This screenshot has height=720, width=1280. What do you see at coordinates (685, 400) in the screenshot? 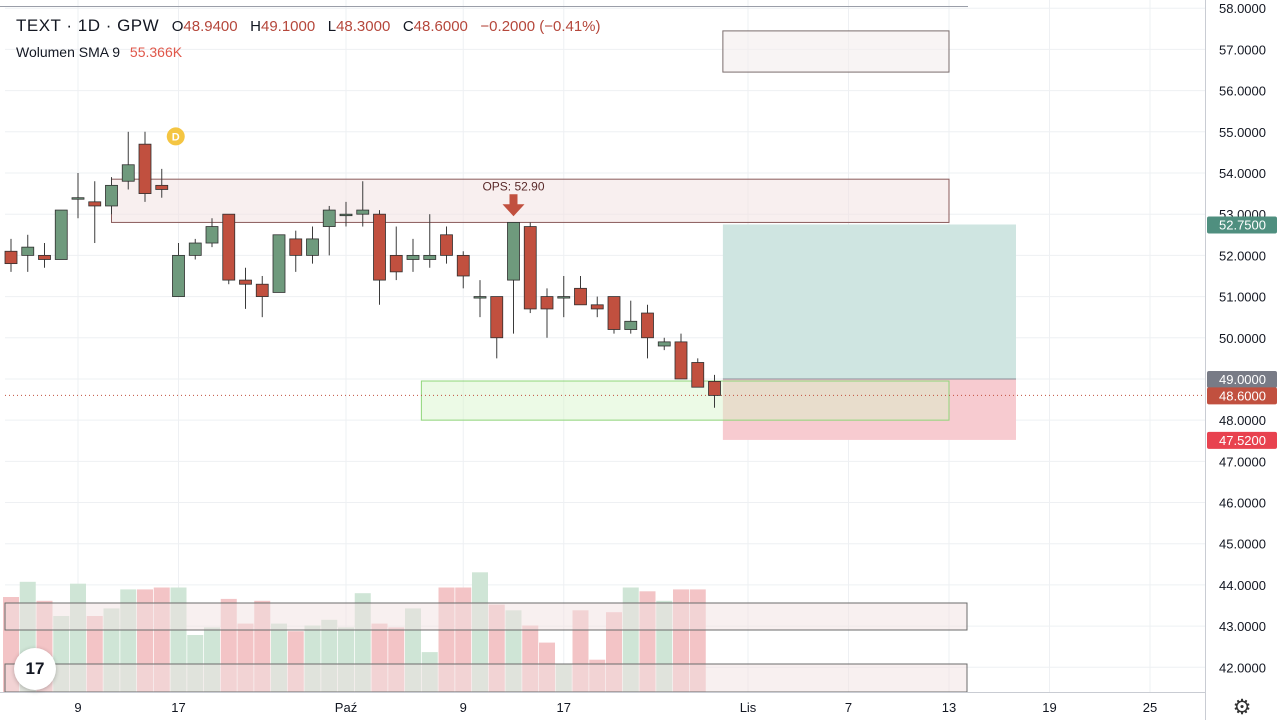
I see `zone-support` at bounding box center [685, 400].